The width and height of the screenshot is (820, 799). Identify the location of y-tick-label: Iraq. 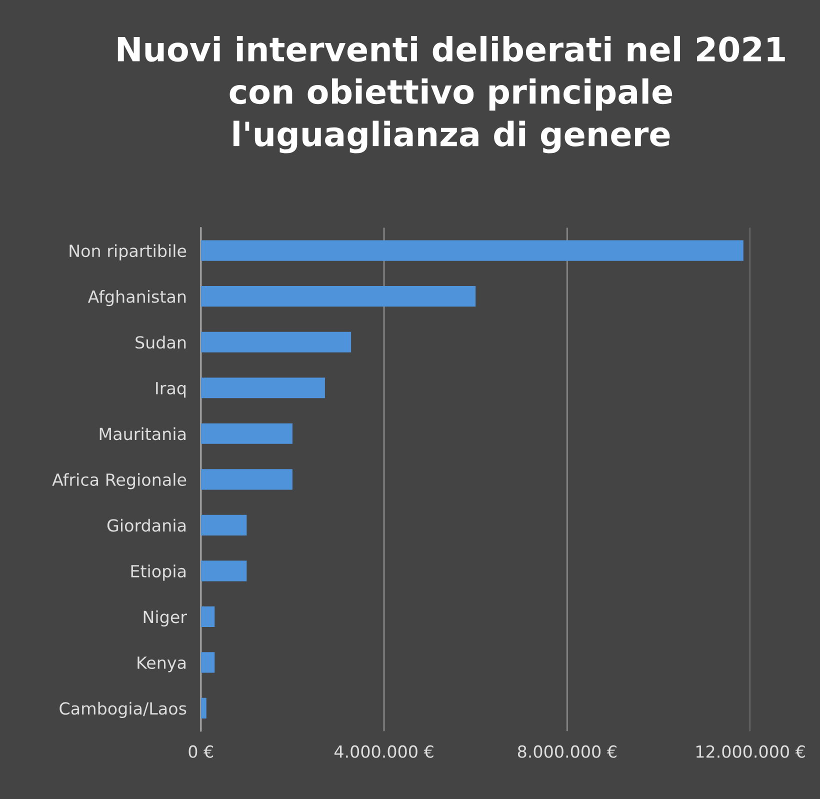
(171, 390).